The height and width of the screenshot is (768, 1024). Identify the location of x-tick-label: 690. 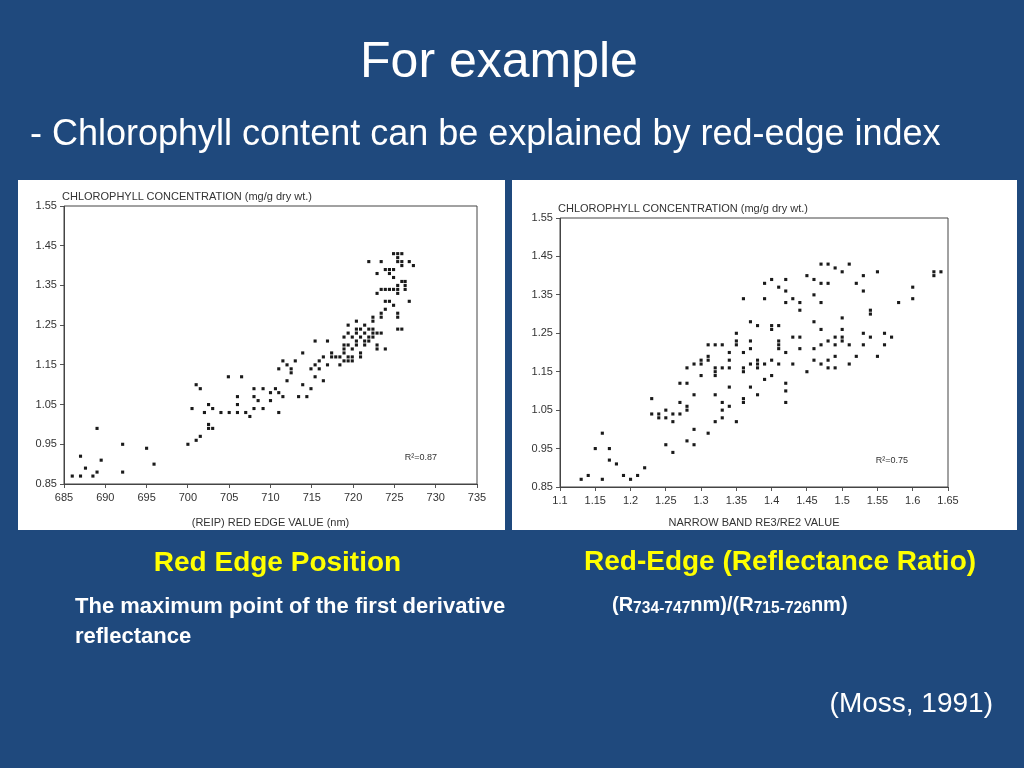
(105, 496).